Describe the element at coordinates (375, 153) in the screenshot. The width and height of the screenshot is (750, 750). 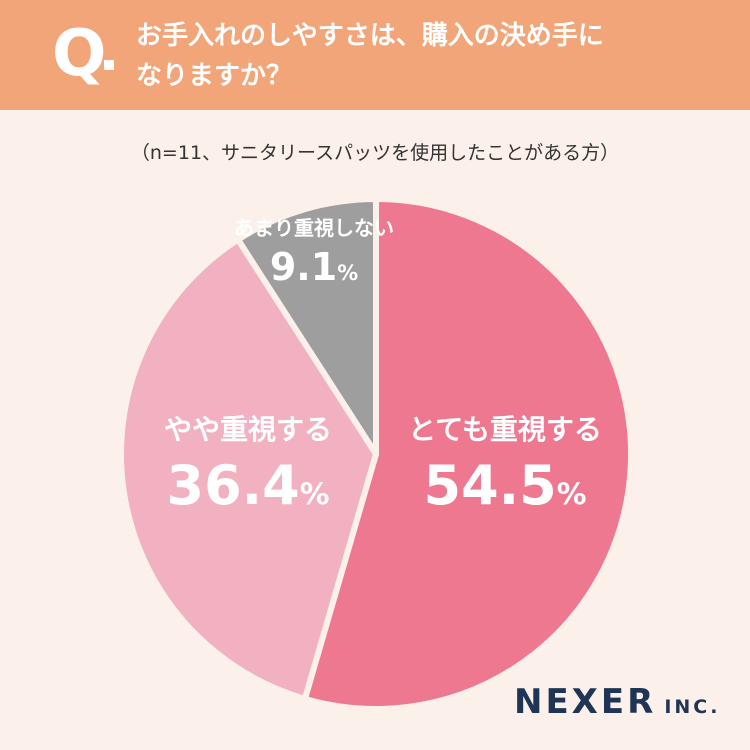
I see `sample-note: （n=11、サニタリースパッツを使用したことがある方）` at that location.